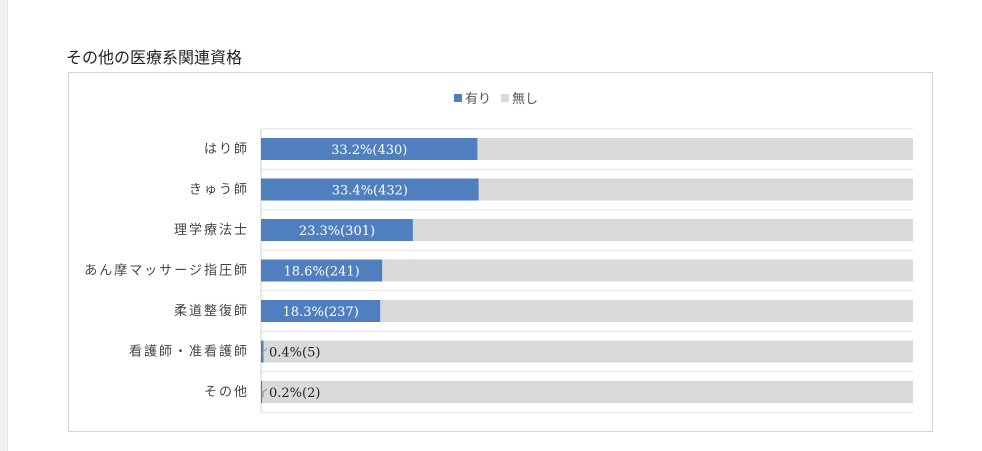  Describe the element at coordinates (294, 353) in the screenshot. I see `data-label: 0.4%(5)` at that location.